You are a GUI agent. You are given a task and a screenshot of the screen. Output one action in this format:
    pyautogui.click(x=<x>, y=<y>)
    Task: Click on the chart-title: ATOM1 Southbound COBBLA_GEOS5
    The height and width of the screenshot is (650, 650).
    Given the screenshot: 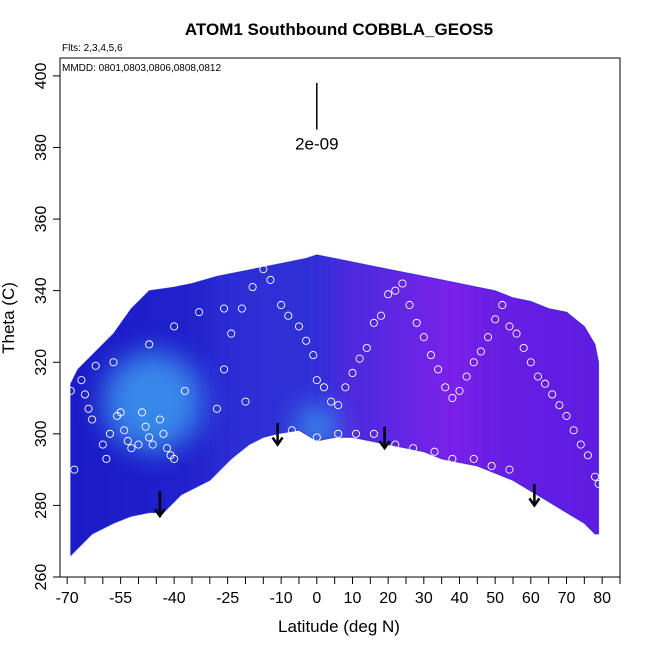 What is the action you would take?
    pyautogui.click(x=339, y=29)
    